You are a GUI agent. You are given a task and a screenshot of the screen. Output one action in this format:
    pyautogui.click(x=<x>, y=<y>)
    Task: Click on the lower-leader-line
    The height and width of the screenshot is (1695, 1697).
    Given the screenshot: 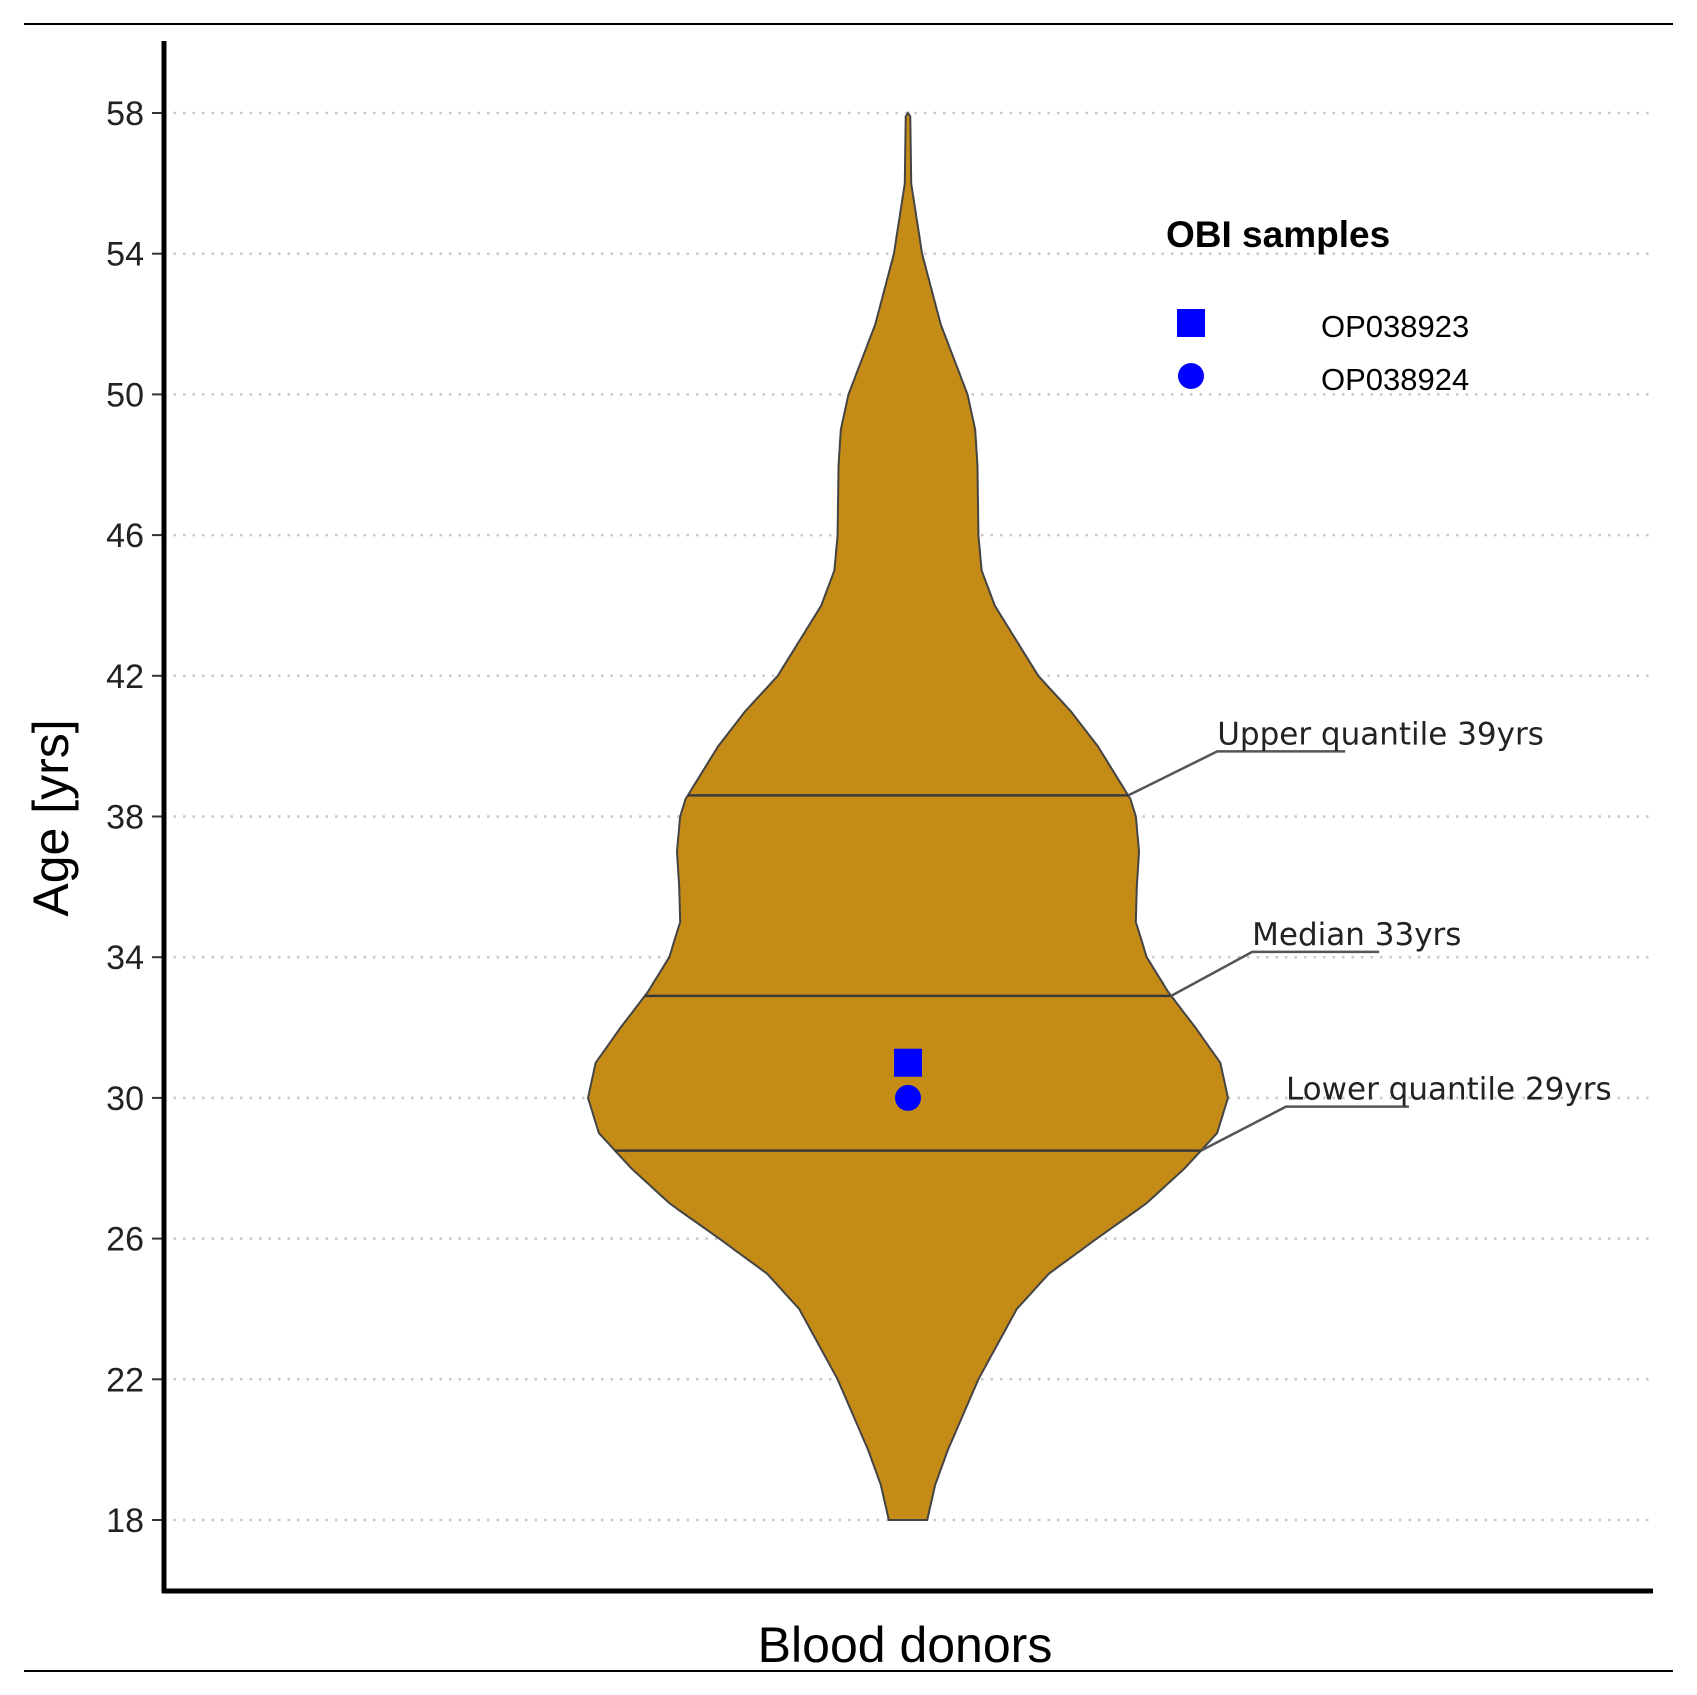 What is the action you would take?
    pyautogui.click(x=1304, y=1128)
    